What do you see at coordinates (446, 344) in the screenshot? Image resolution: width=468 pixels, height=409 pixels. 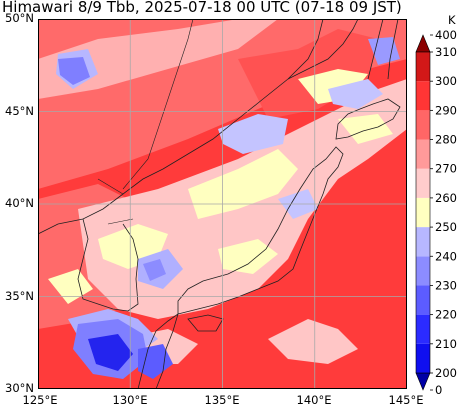 I see `colorbar-tick-label: 210` at bounding box center [446, 344].